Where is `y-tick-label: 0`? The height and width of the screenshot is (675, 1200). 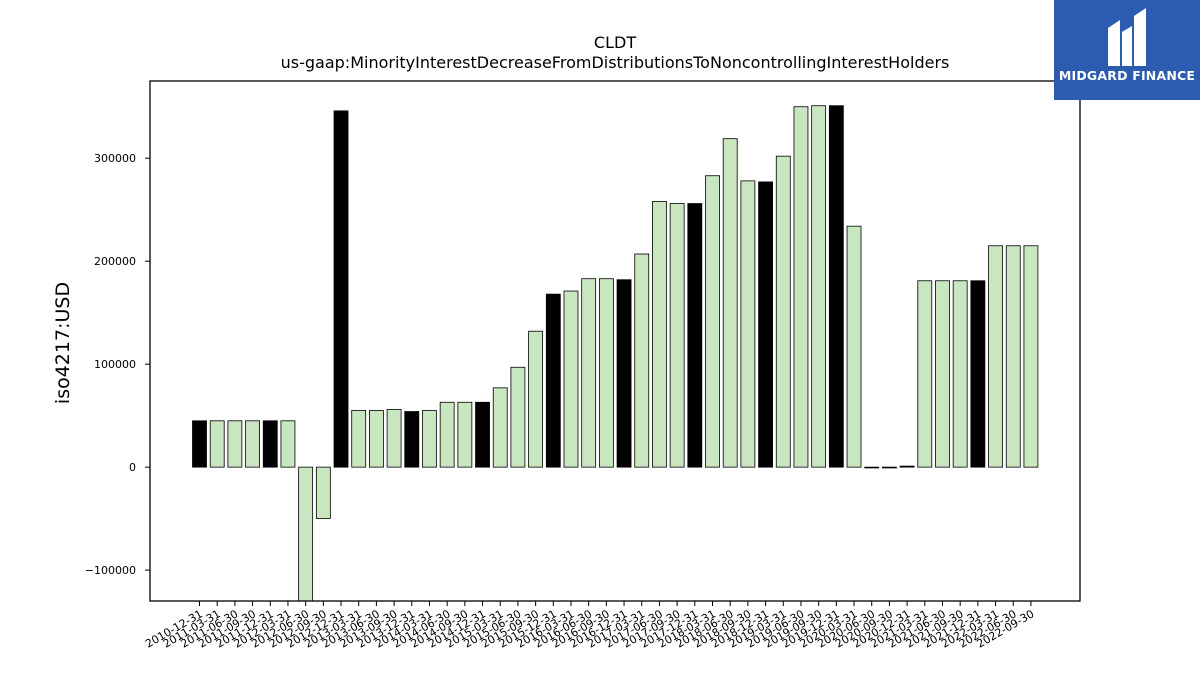
y-tick-label: 0 is located at coordinates (132, 467).